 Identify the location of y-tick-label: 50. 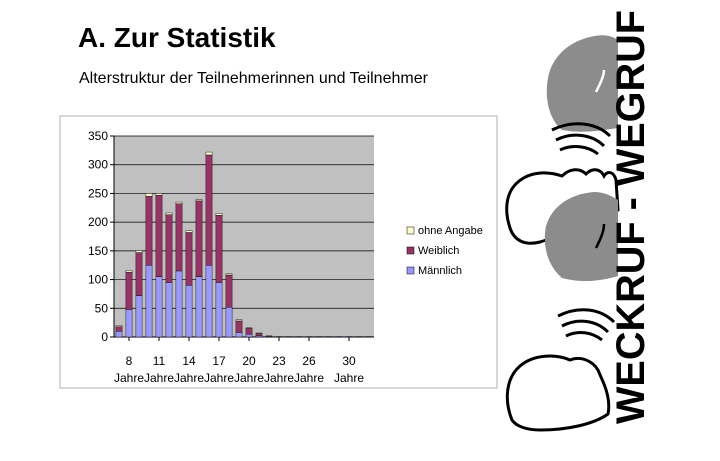
(102, 308).